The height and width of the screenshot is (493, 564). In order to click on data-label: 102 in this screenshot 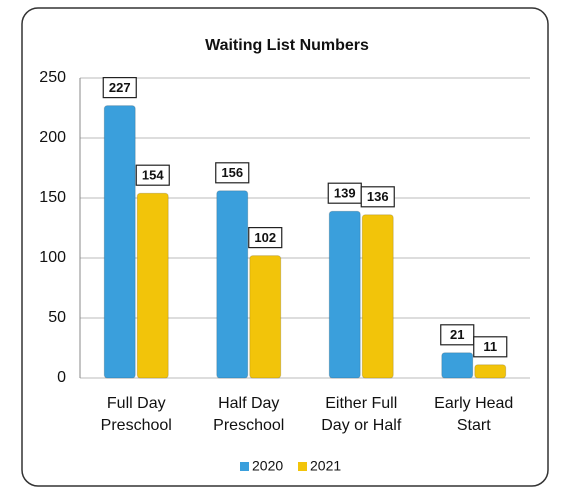, I will do `click(265, 237)`.